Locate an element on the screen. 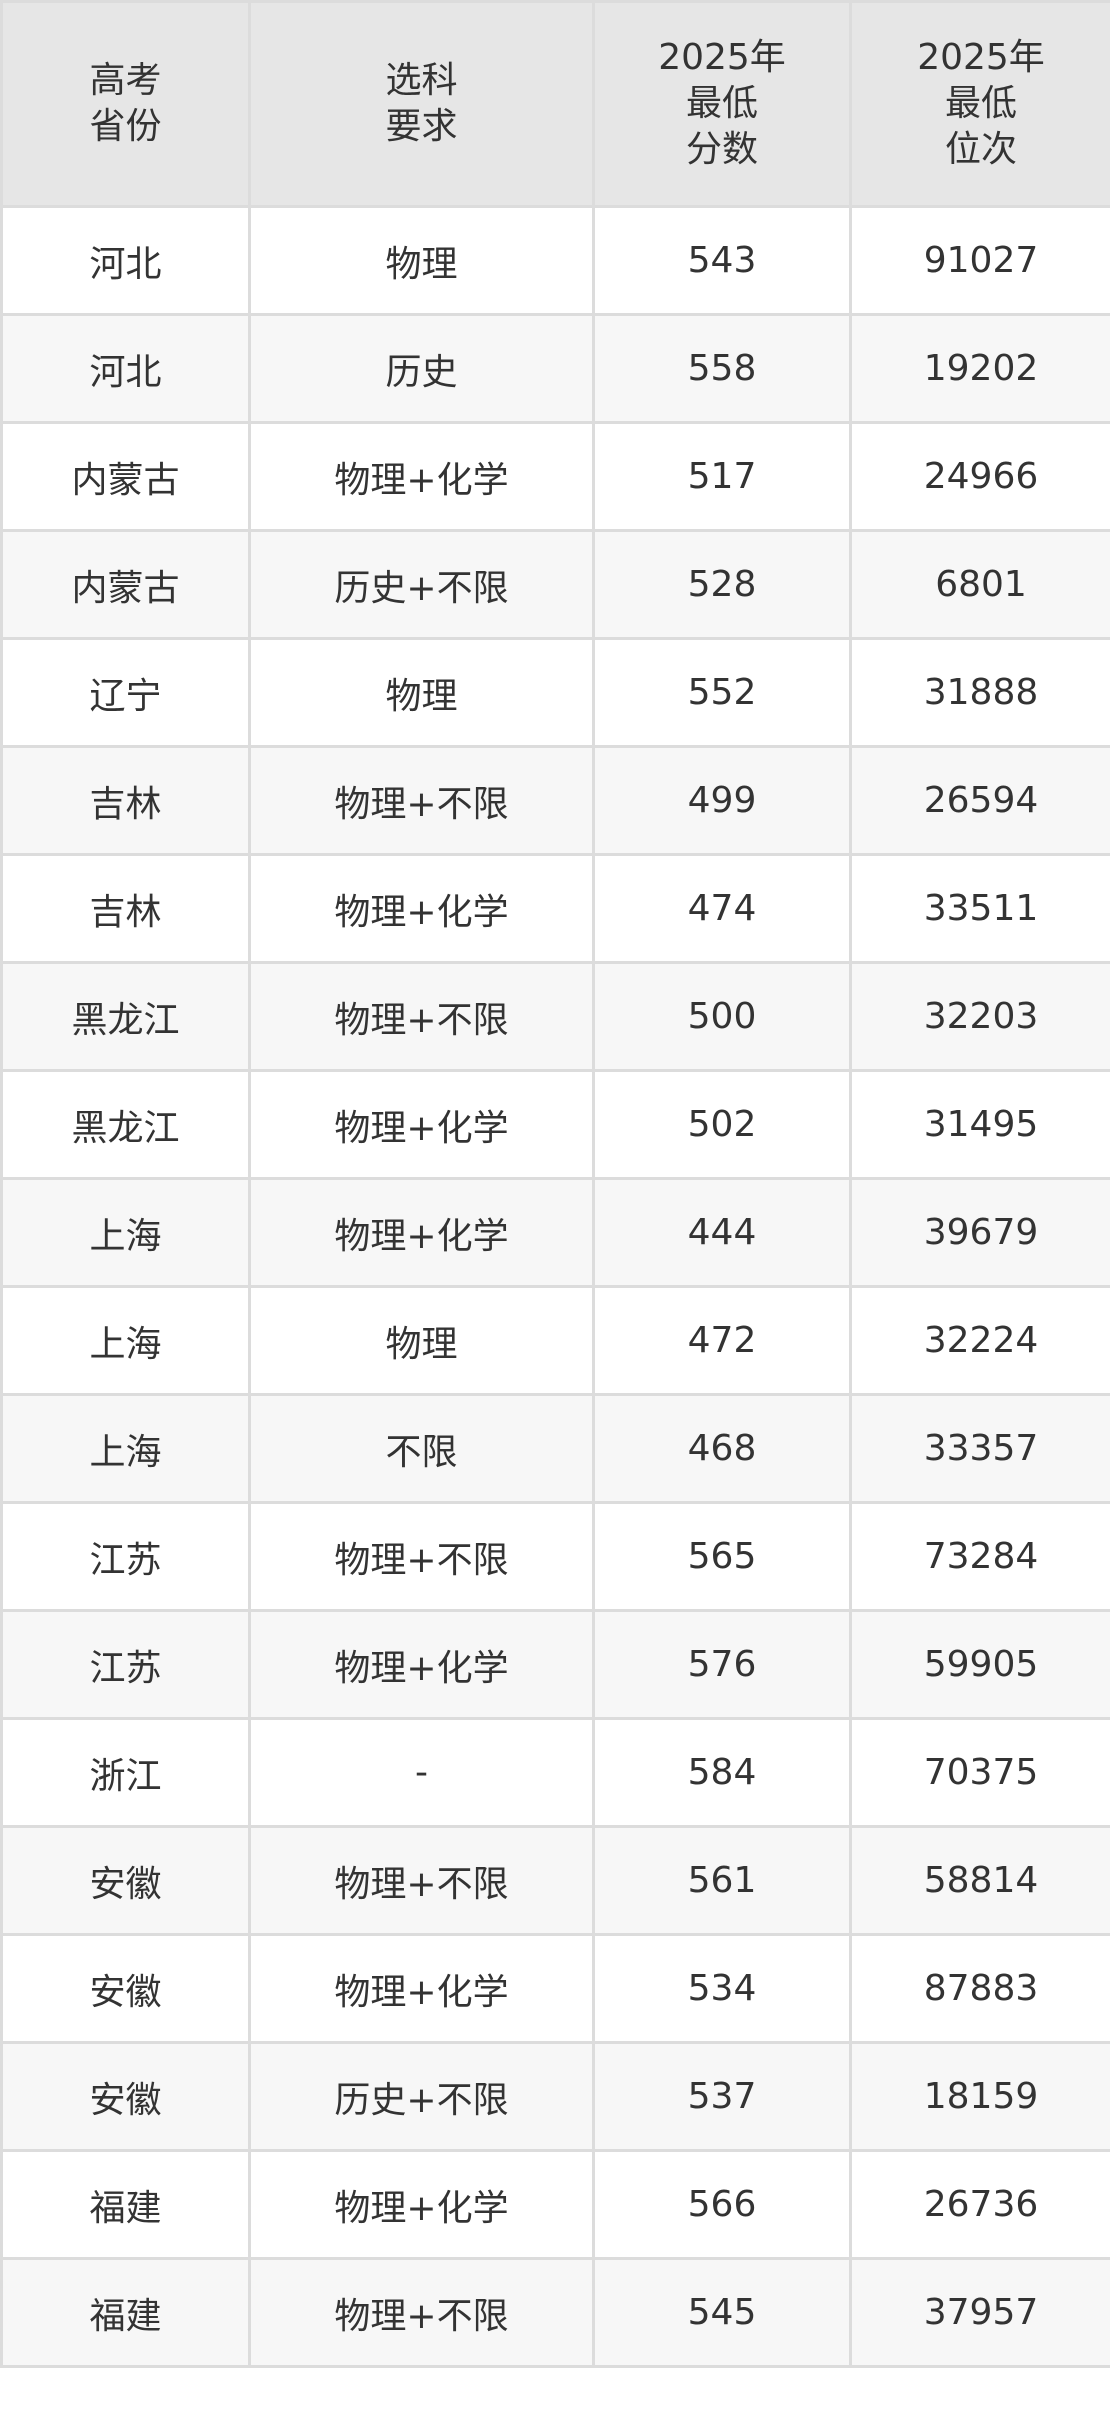 This screenshot has width=1110, height=2430. table-row: 黑龙江 物理+化学 502 31495 is located at coordinates (555, 1124).